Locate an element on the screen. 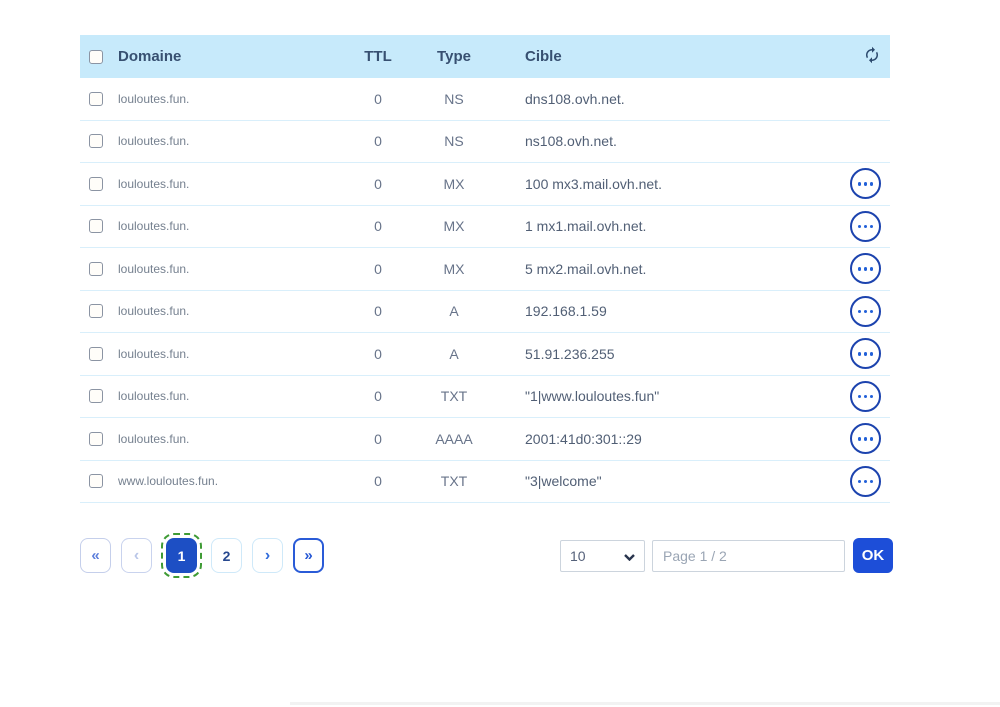  cell-target: 51.91.236.255 is located at coordinates (570, 353).